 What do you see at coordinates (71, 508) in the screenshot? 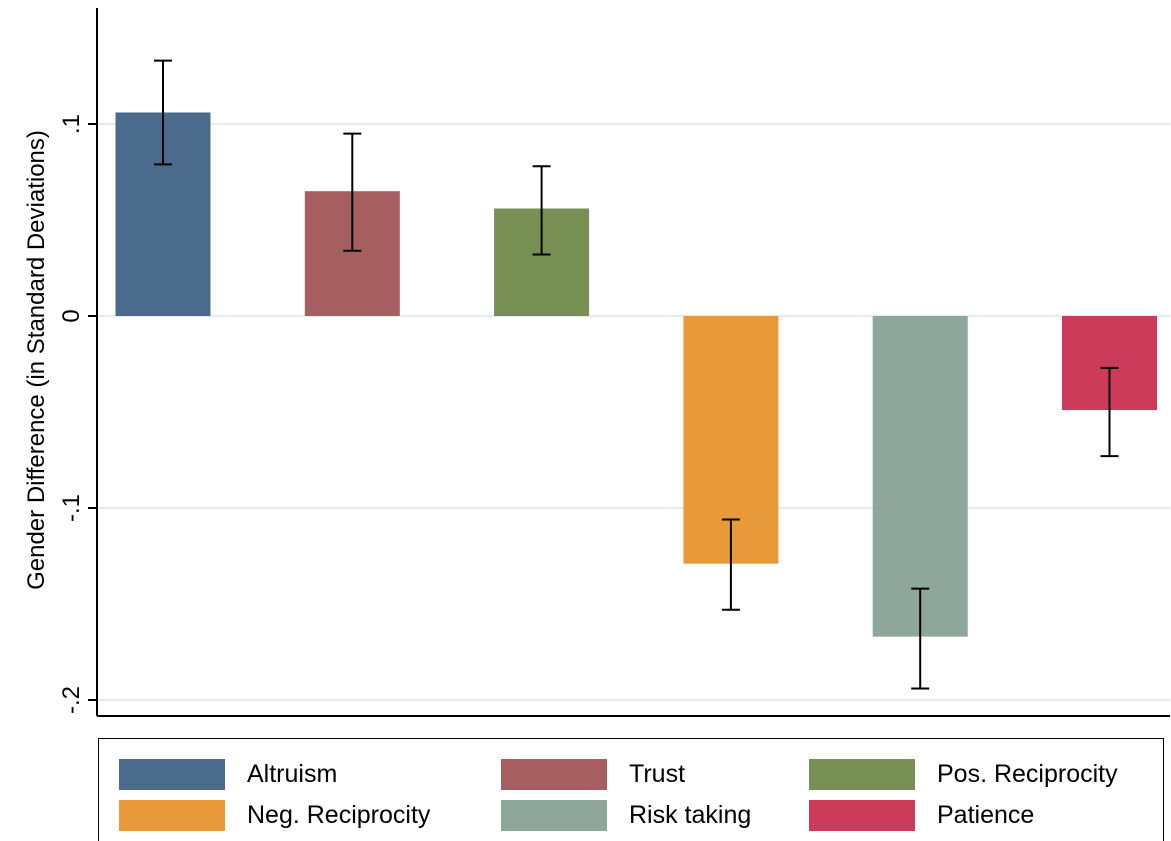
I see `y-tick-label: -.1` at bounding box center [71, 508].